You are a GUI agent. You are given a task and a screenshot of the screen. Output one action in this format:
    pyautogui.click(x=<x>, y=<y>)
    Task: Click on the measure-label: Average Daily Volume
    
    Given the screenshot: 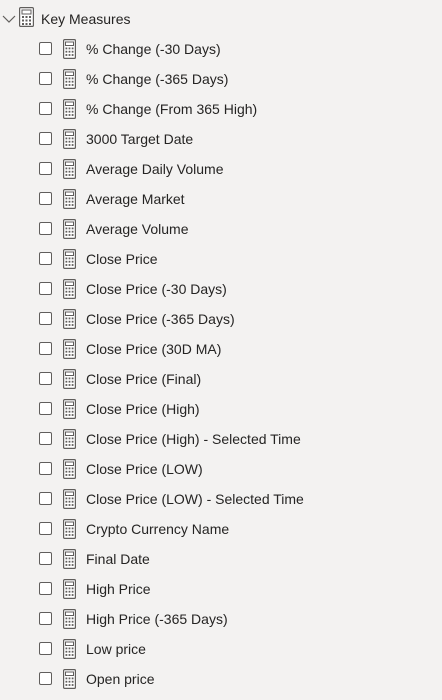 What is the action you would take?
    pyautogui.click(x=155, y=169)
    